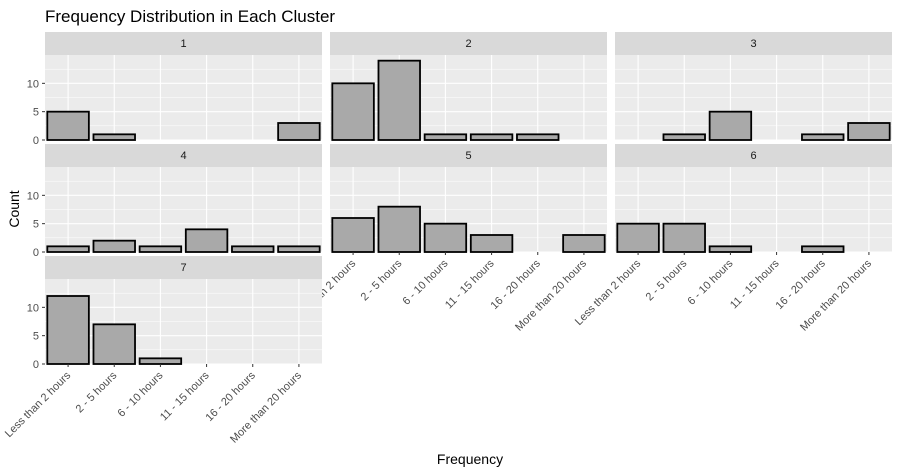 The image size is (900, 474). I want to click on facet-panel-3: 3, so click(753, 86).